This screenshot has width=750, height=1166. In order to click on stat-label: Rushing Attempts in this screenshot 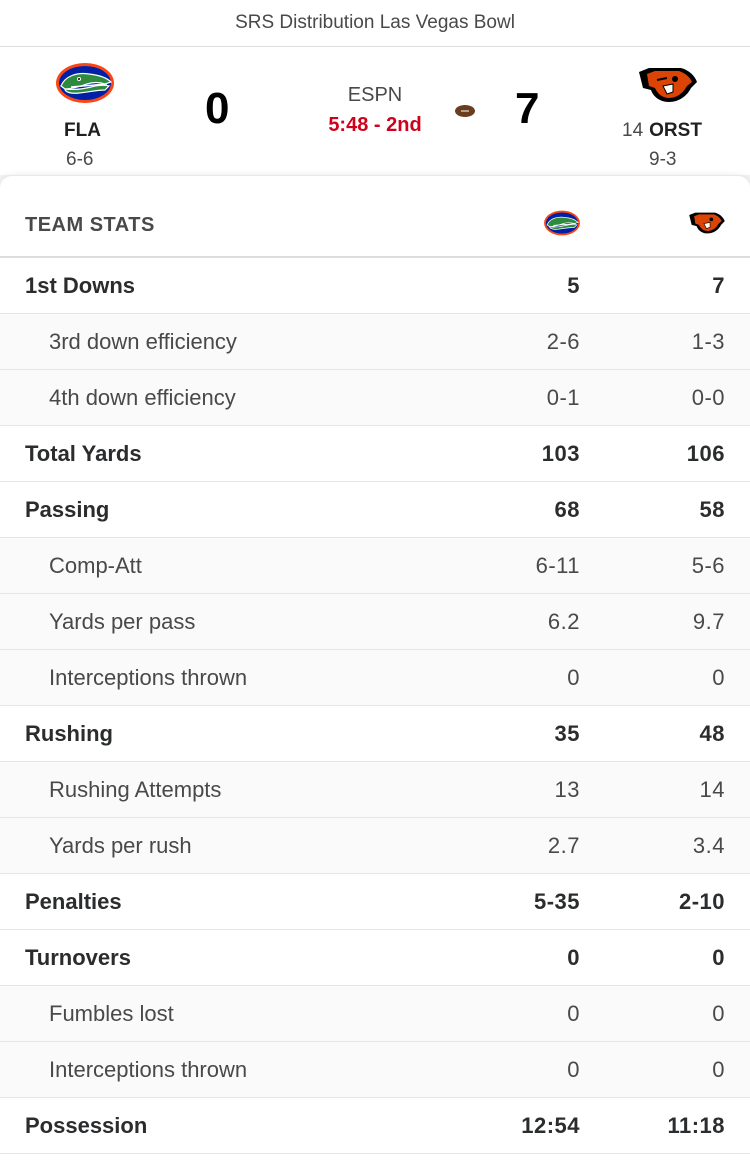, I will do `click(135, 789)`.